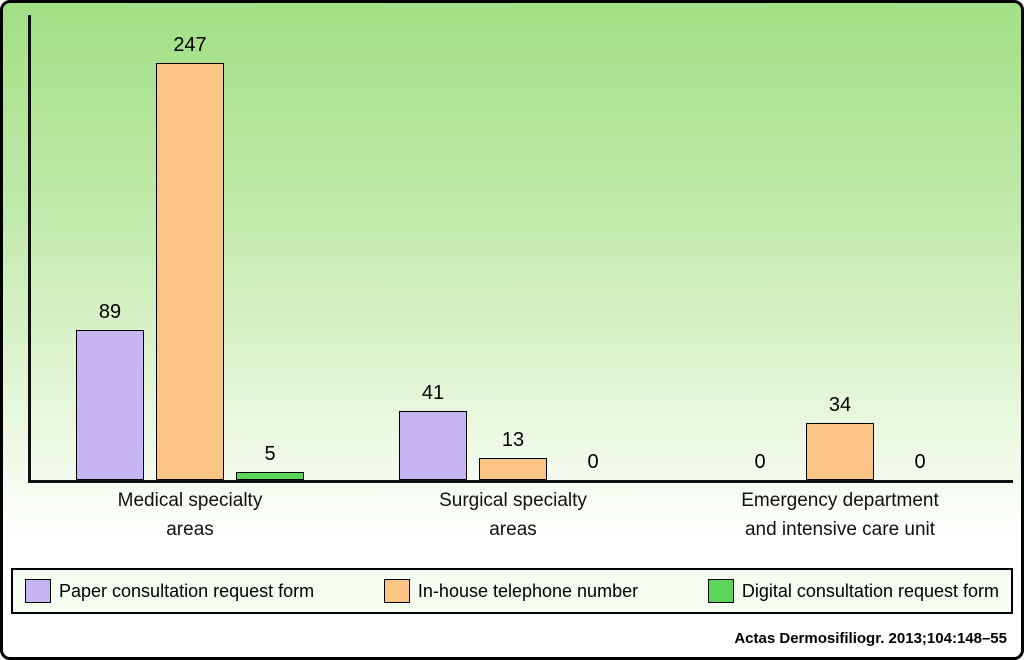  I want to click on value-label: 247, so click(190, 45).